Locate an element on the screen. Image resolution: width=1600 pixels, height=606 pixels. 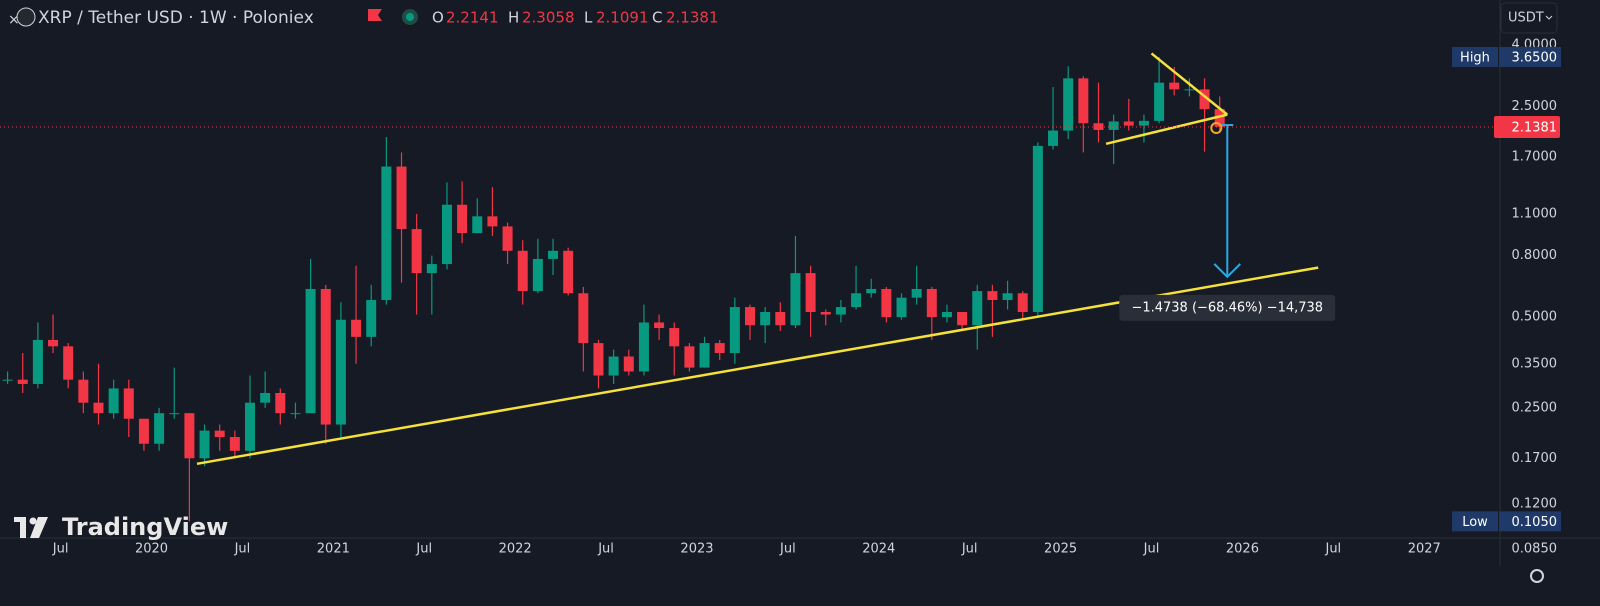
y-tick-label: 0.8000 is located at coordinates (1535, 255).